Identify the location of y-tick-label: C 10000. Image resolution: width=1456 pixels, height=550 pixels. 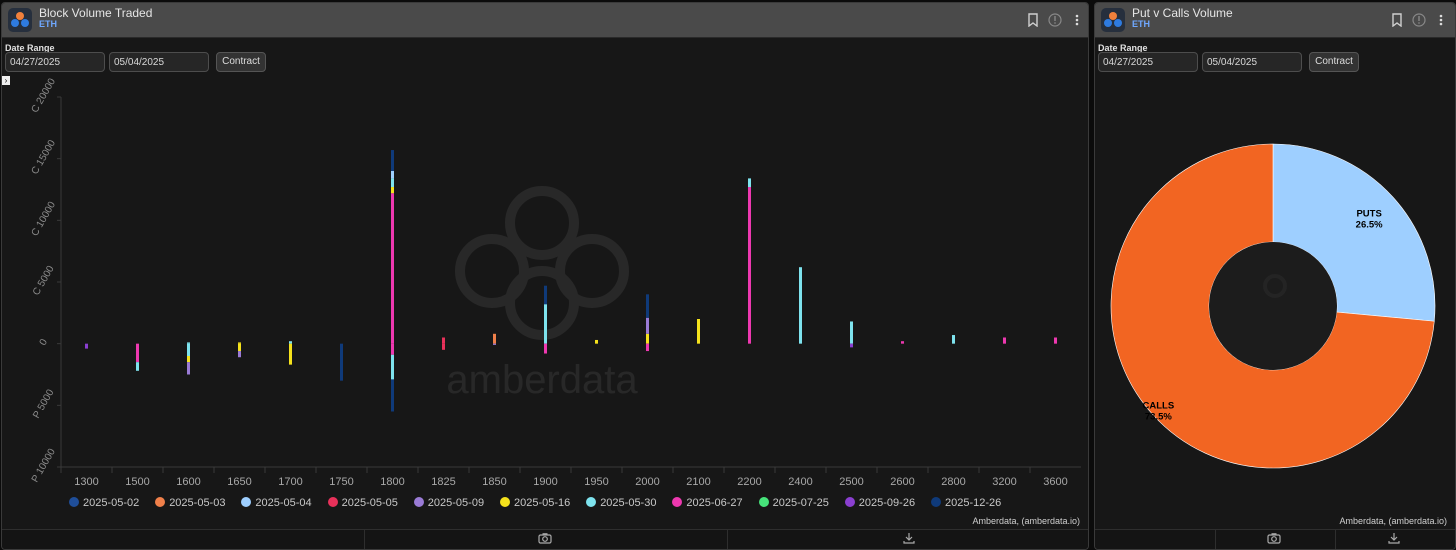
(44, 219).